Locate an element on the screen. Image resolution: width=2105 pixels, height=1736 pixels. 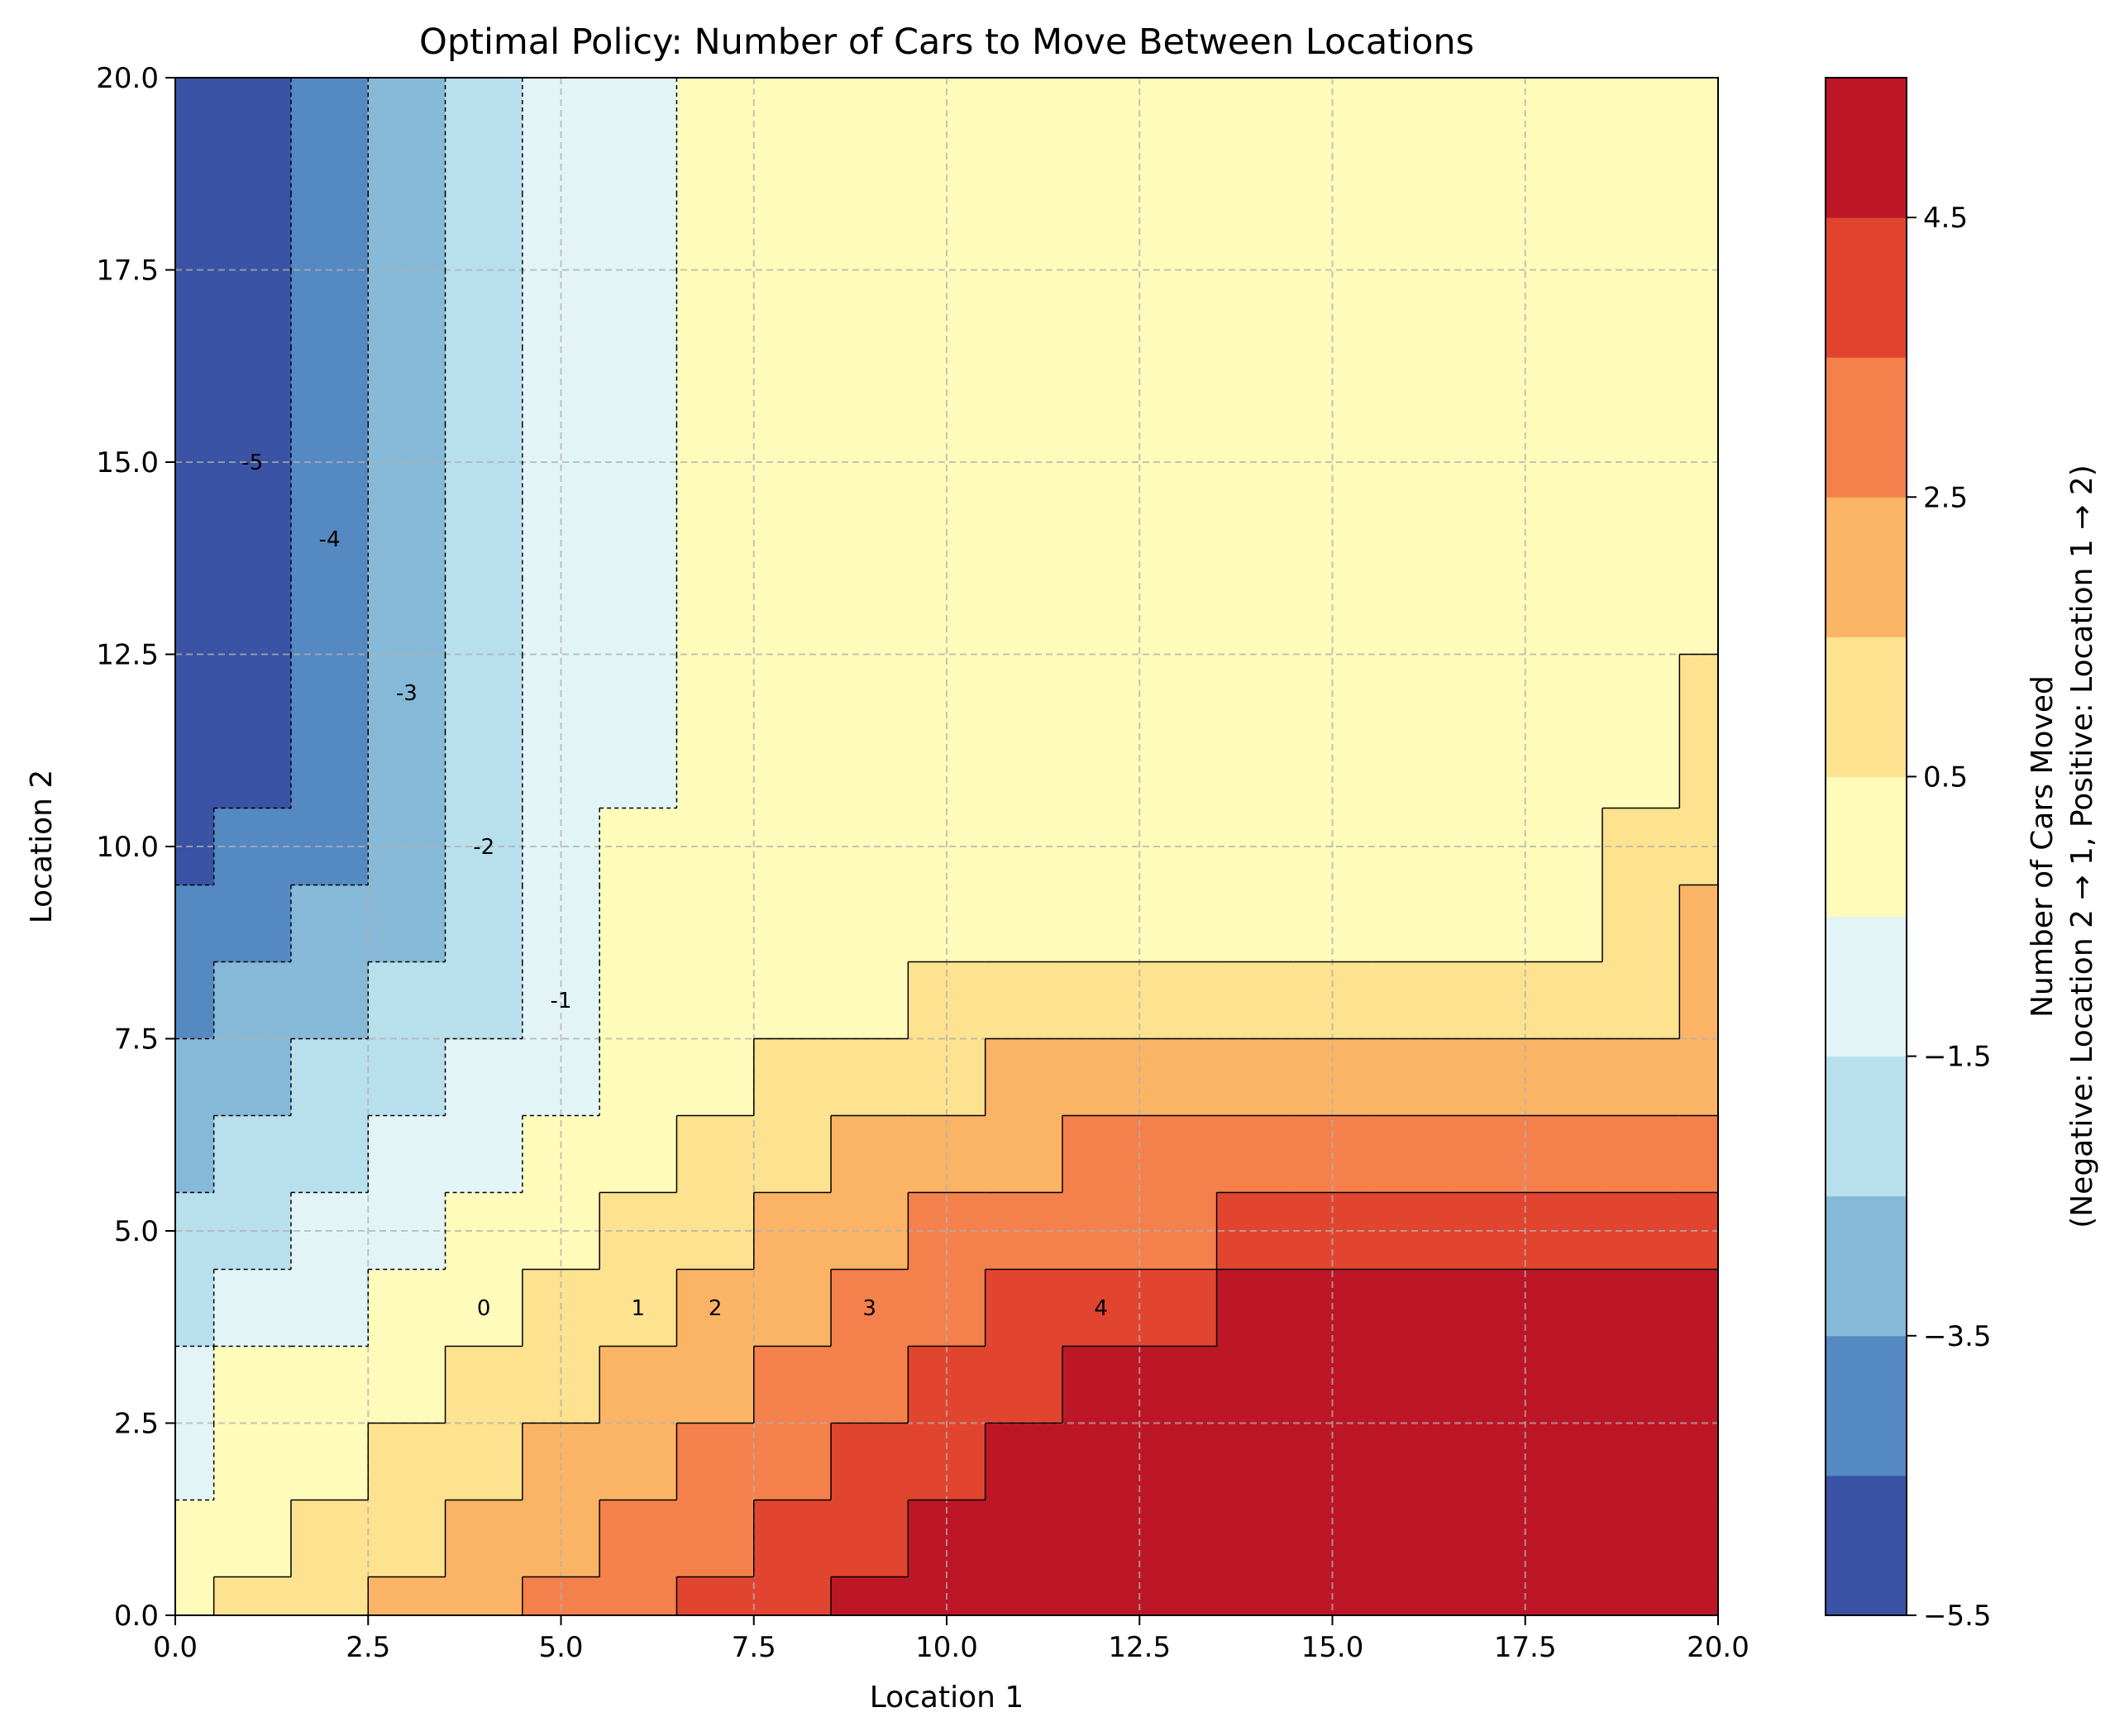
x-axis: 0.0 2.5 5.0 7.5 10.0 12.5 15.0 17.5 20.0 is located at coordinates (951, 1639).